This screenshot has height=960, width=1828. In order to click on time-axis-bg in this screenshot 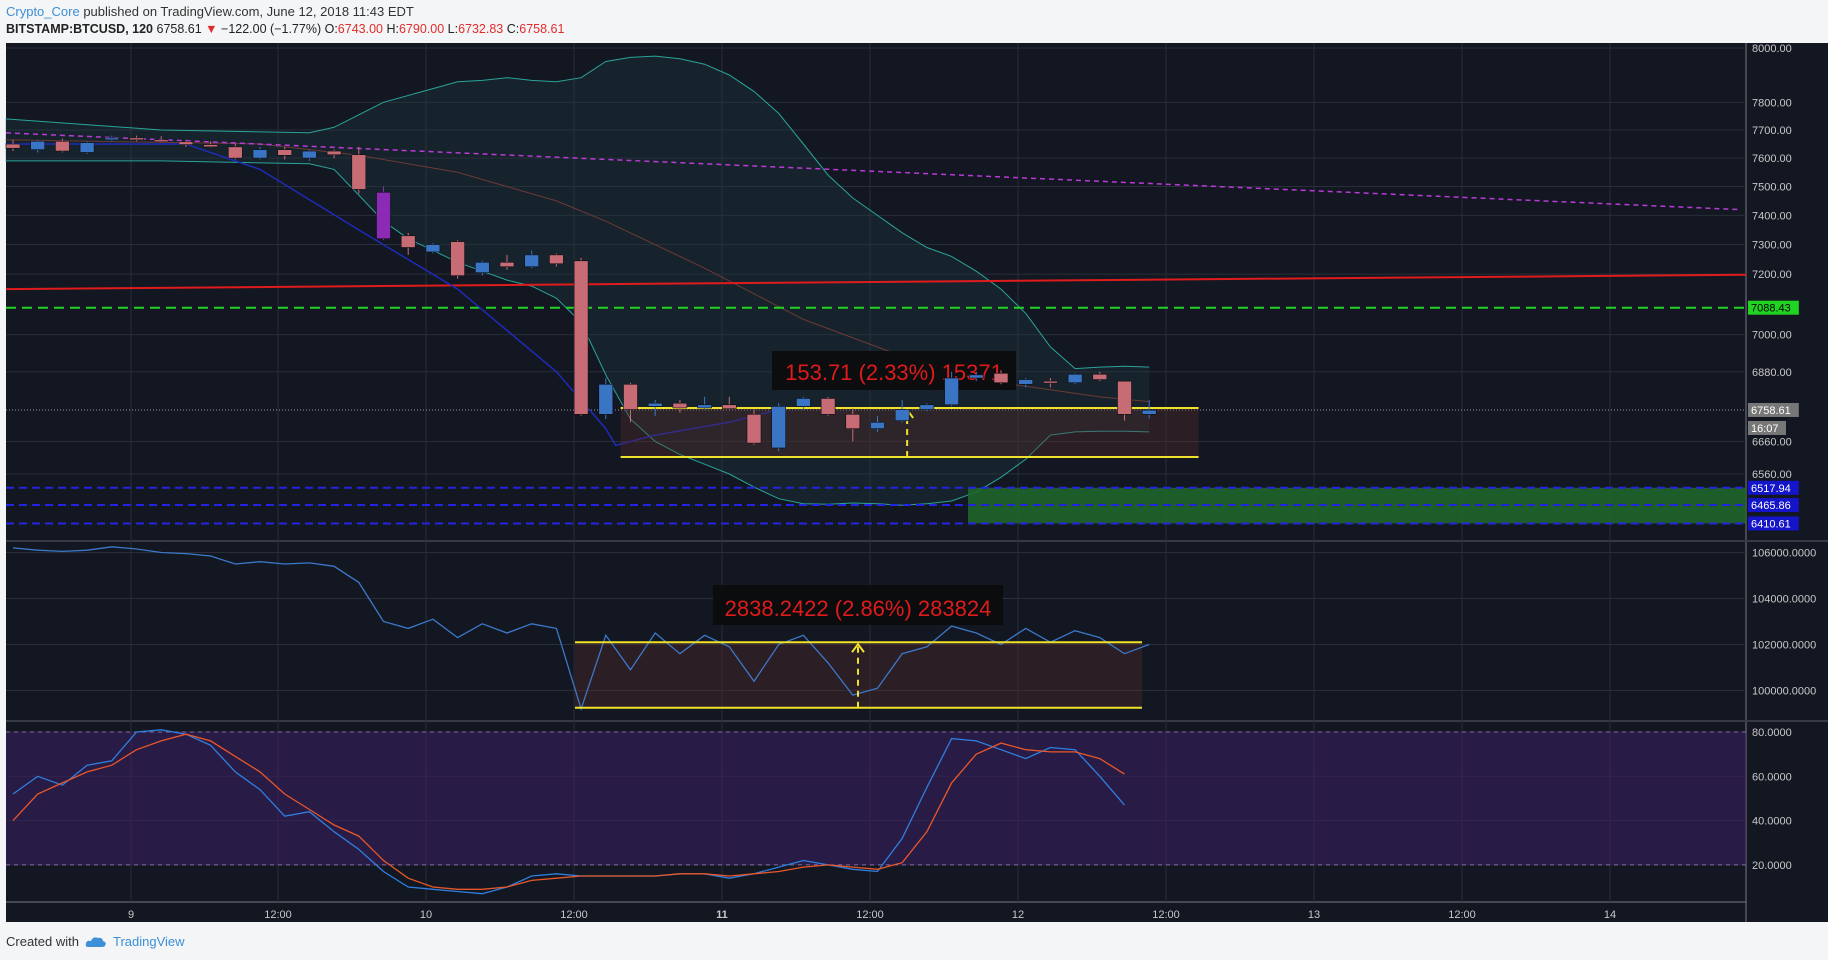, I will do `click(876, 912)`.